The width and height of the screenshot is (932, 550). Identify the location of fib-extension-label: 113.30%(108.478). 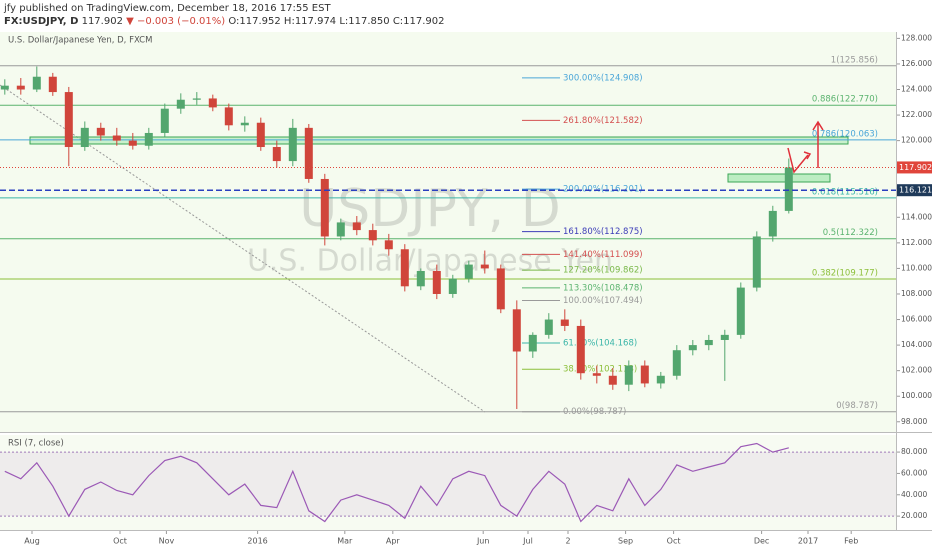
(603, 288).